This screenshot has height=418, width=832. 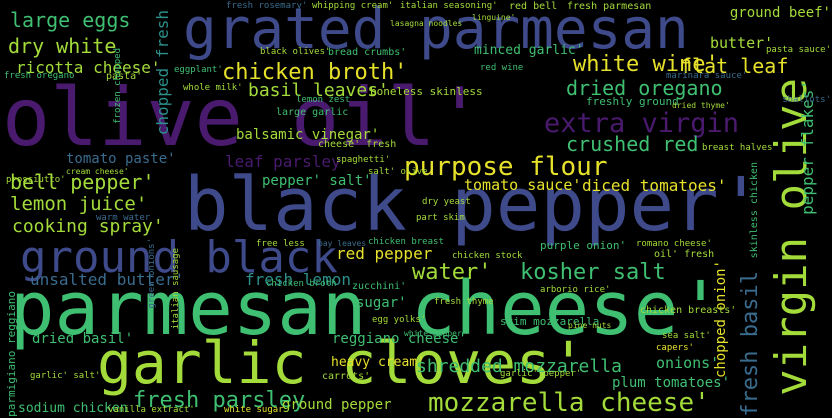 I want to click on word: chicken stock, so click(x=487, y=256).